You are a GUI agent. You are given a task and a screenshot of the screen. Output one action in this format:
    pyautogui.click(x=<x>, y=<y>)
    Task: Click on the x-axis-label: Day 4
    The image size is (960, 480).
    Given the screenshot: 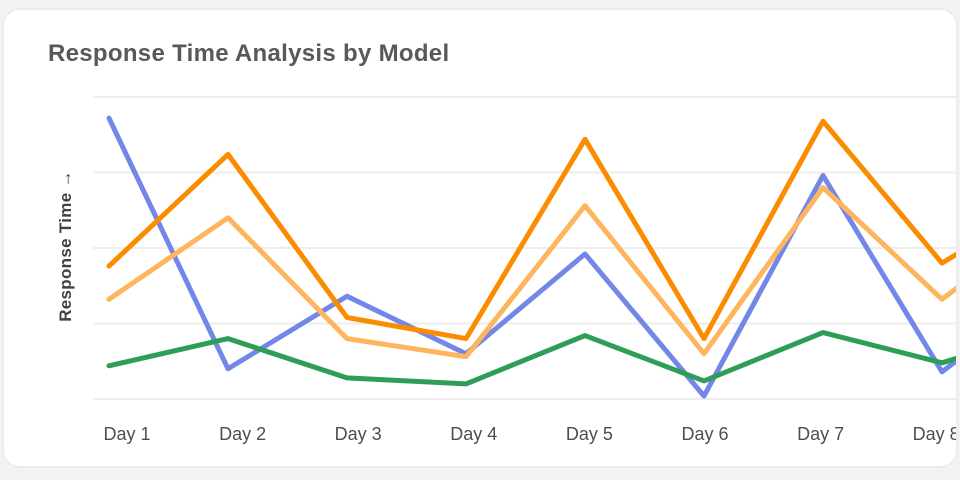 What is the action you would take?
    pyautogui.click(x=474, y=434)
    